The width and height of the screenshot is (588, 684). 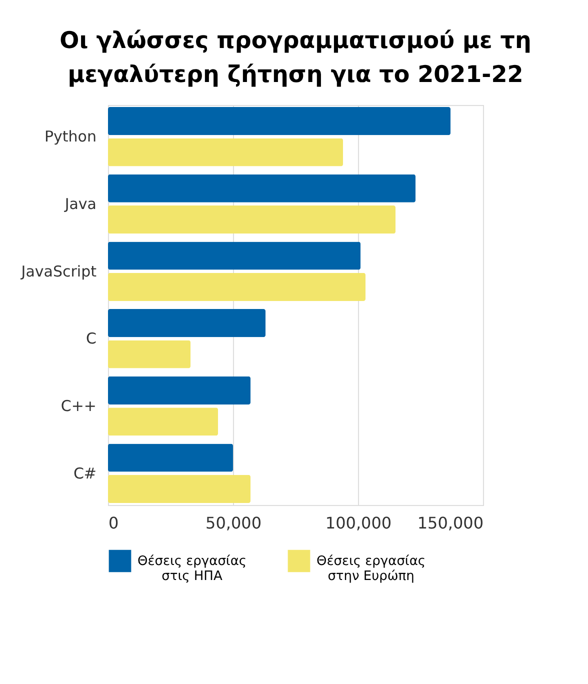 I want to click on y-tick-label: C++, so click(x=78, y=406).